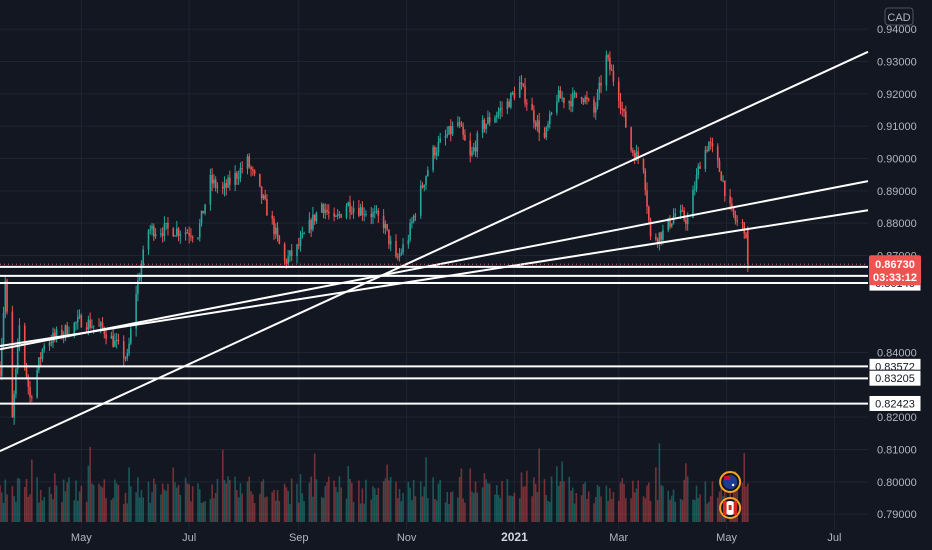  I want to click on canada-flag-icon, so click(730, 508).